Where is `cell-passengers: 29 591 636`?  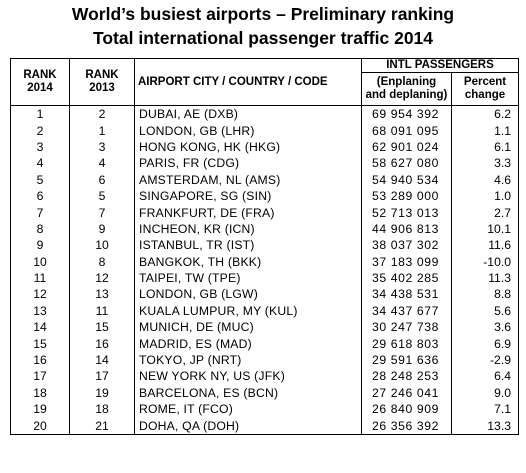 cell-passengers: 29 591 636 is located at coordinates (406, 360).